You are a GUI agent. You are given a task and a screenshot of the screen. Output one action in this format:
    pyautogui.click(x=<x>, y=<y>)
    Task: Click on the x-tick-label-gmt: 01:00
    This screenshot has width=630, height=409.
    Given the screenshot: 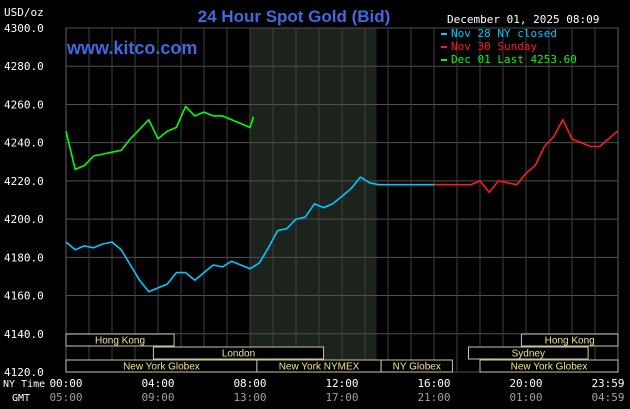 What is the action you would take?
    pyautogui.click(x=525, y=397)
    